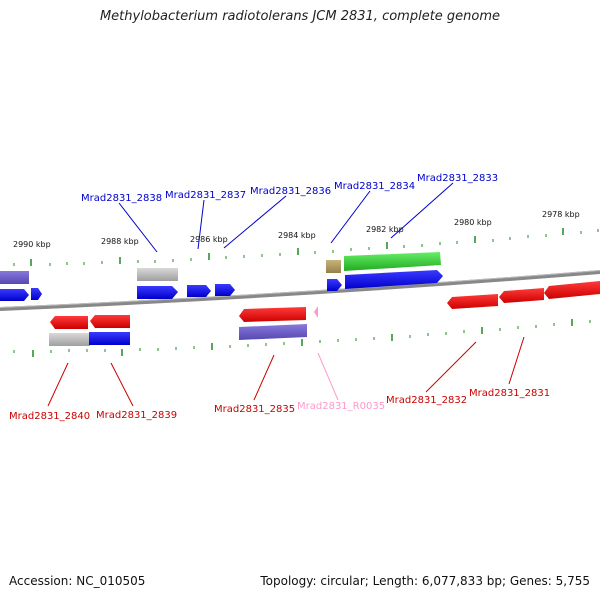  I want to click on gene-label: Mrad2831_2838, so click(121, 198).